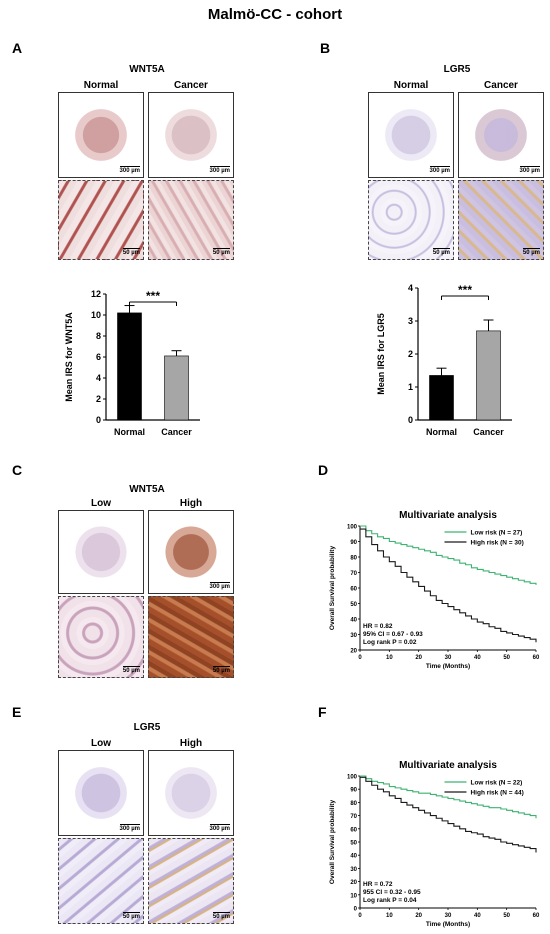 Image resolution: width=550 pixels, height=934 pixels. What do you see at coordinates (101, 743) in the screenshot?
I see `panel-e-col1: Low` at bounding box center [101, 743].